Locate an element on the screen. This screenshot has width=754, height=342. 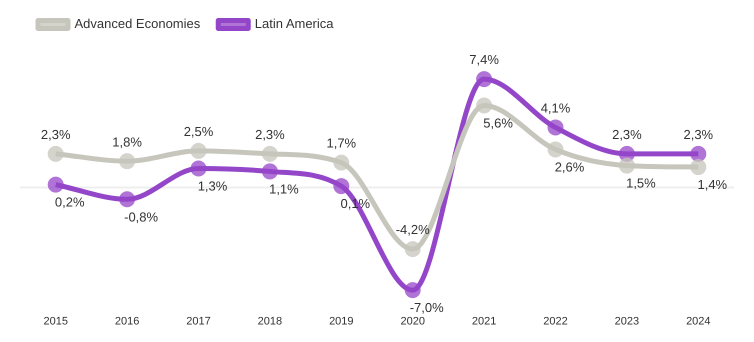
data-label: 2,5% is located at coordinates (199, 131).